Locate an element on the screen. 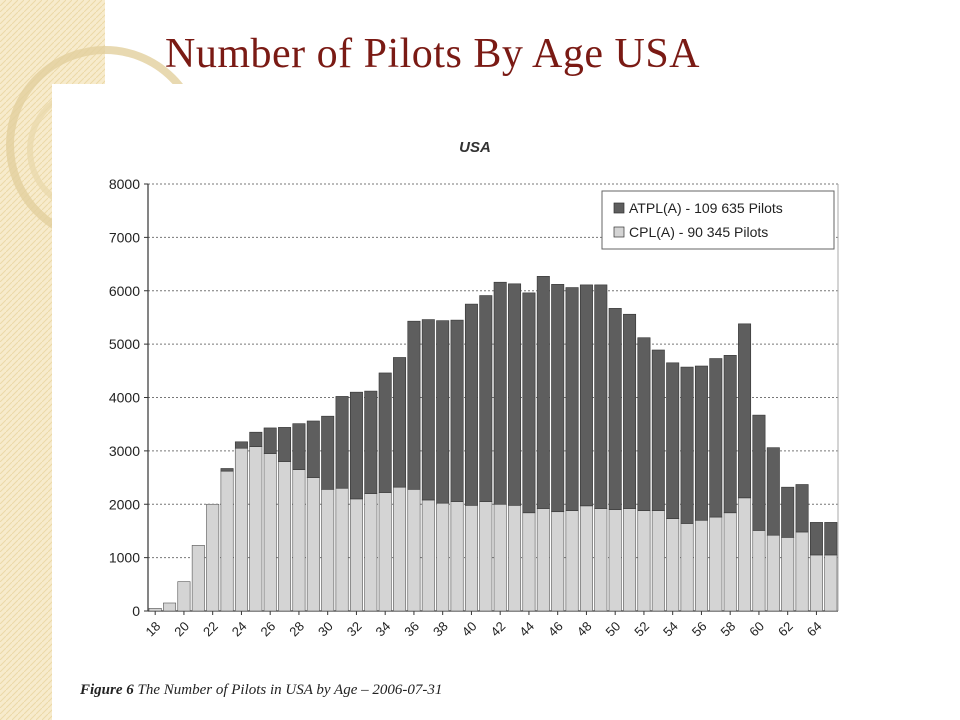 The width and height of the screenshot is (960, 720). xtick-label-46: 46 is located at coordinates (555, 629).